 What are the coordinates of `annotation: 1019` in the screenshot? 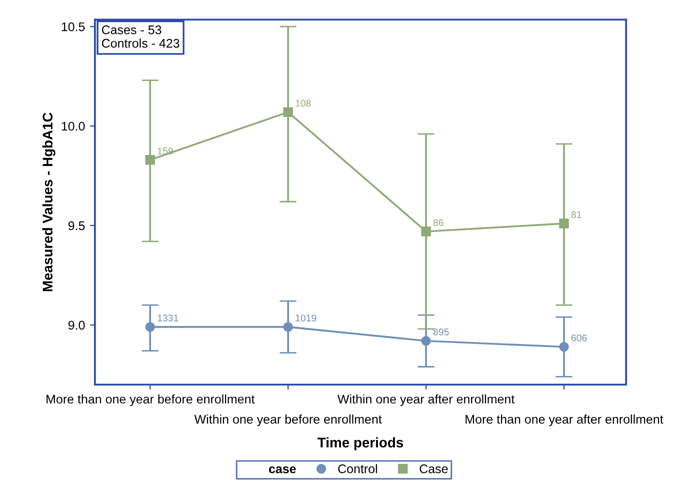 It's located at (306, 318).